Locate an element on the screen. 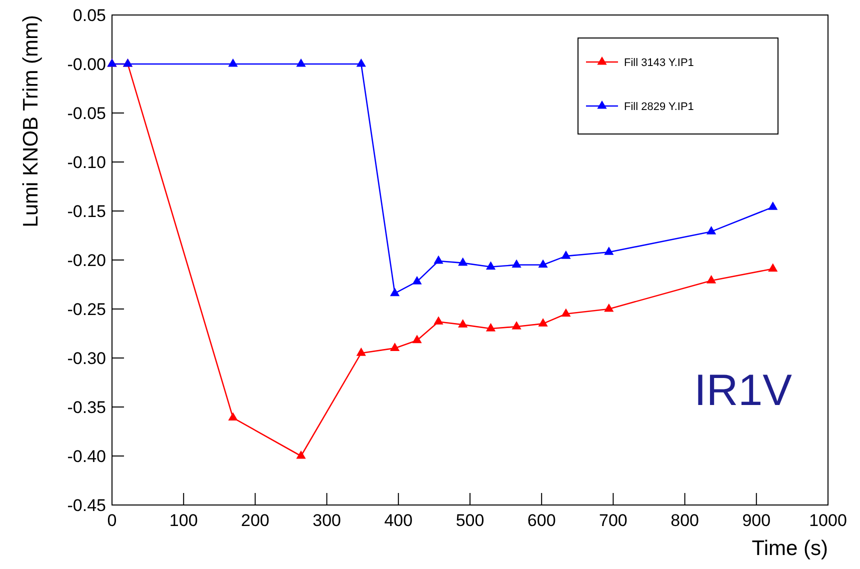 This screenshot has width=860, height=569. x-tick-label: 500 is located at coordinates (470, 520).